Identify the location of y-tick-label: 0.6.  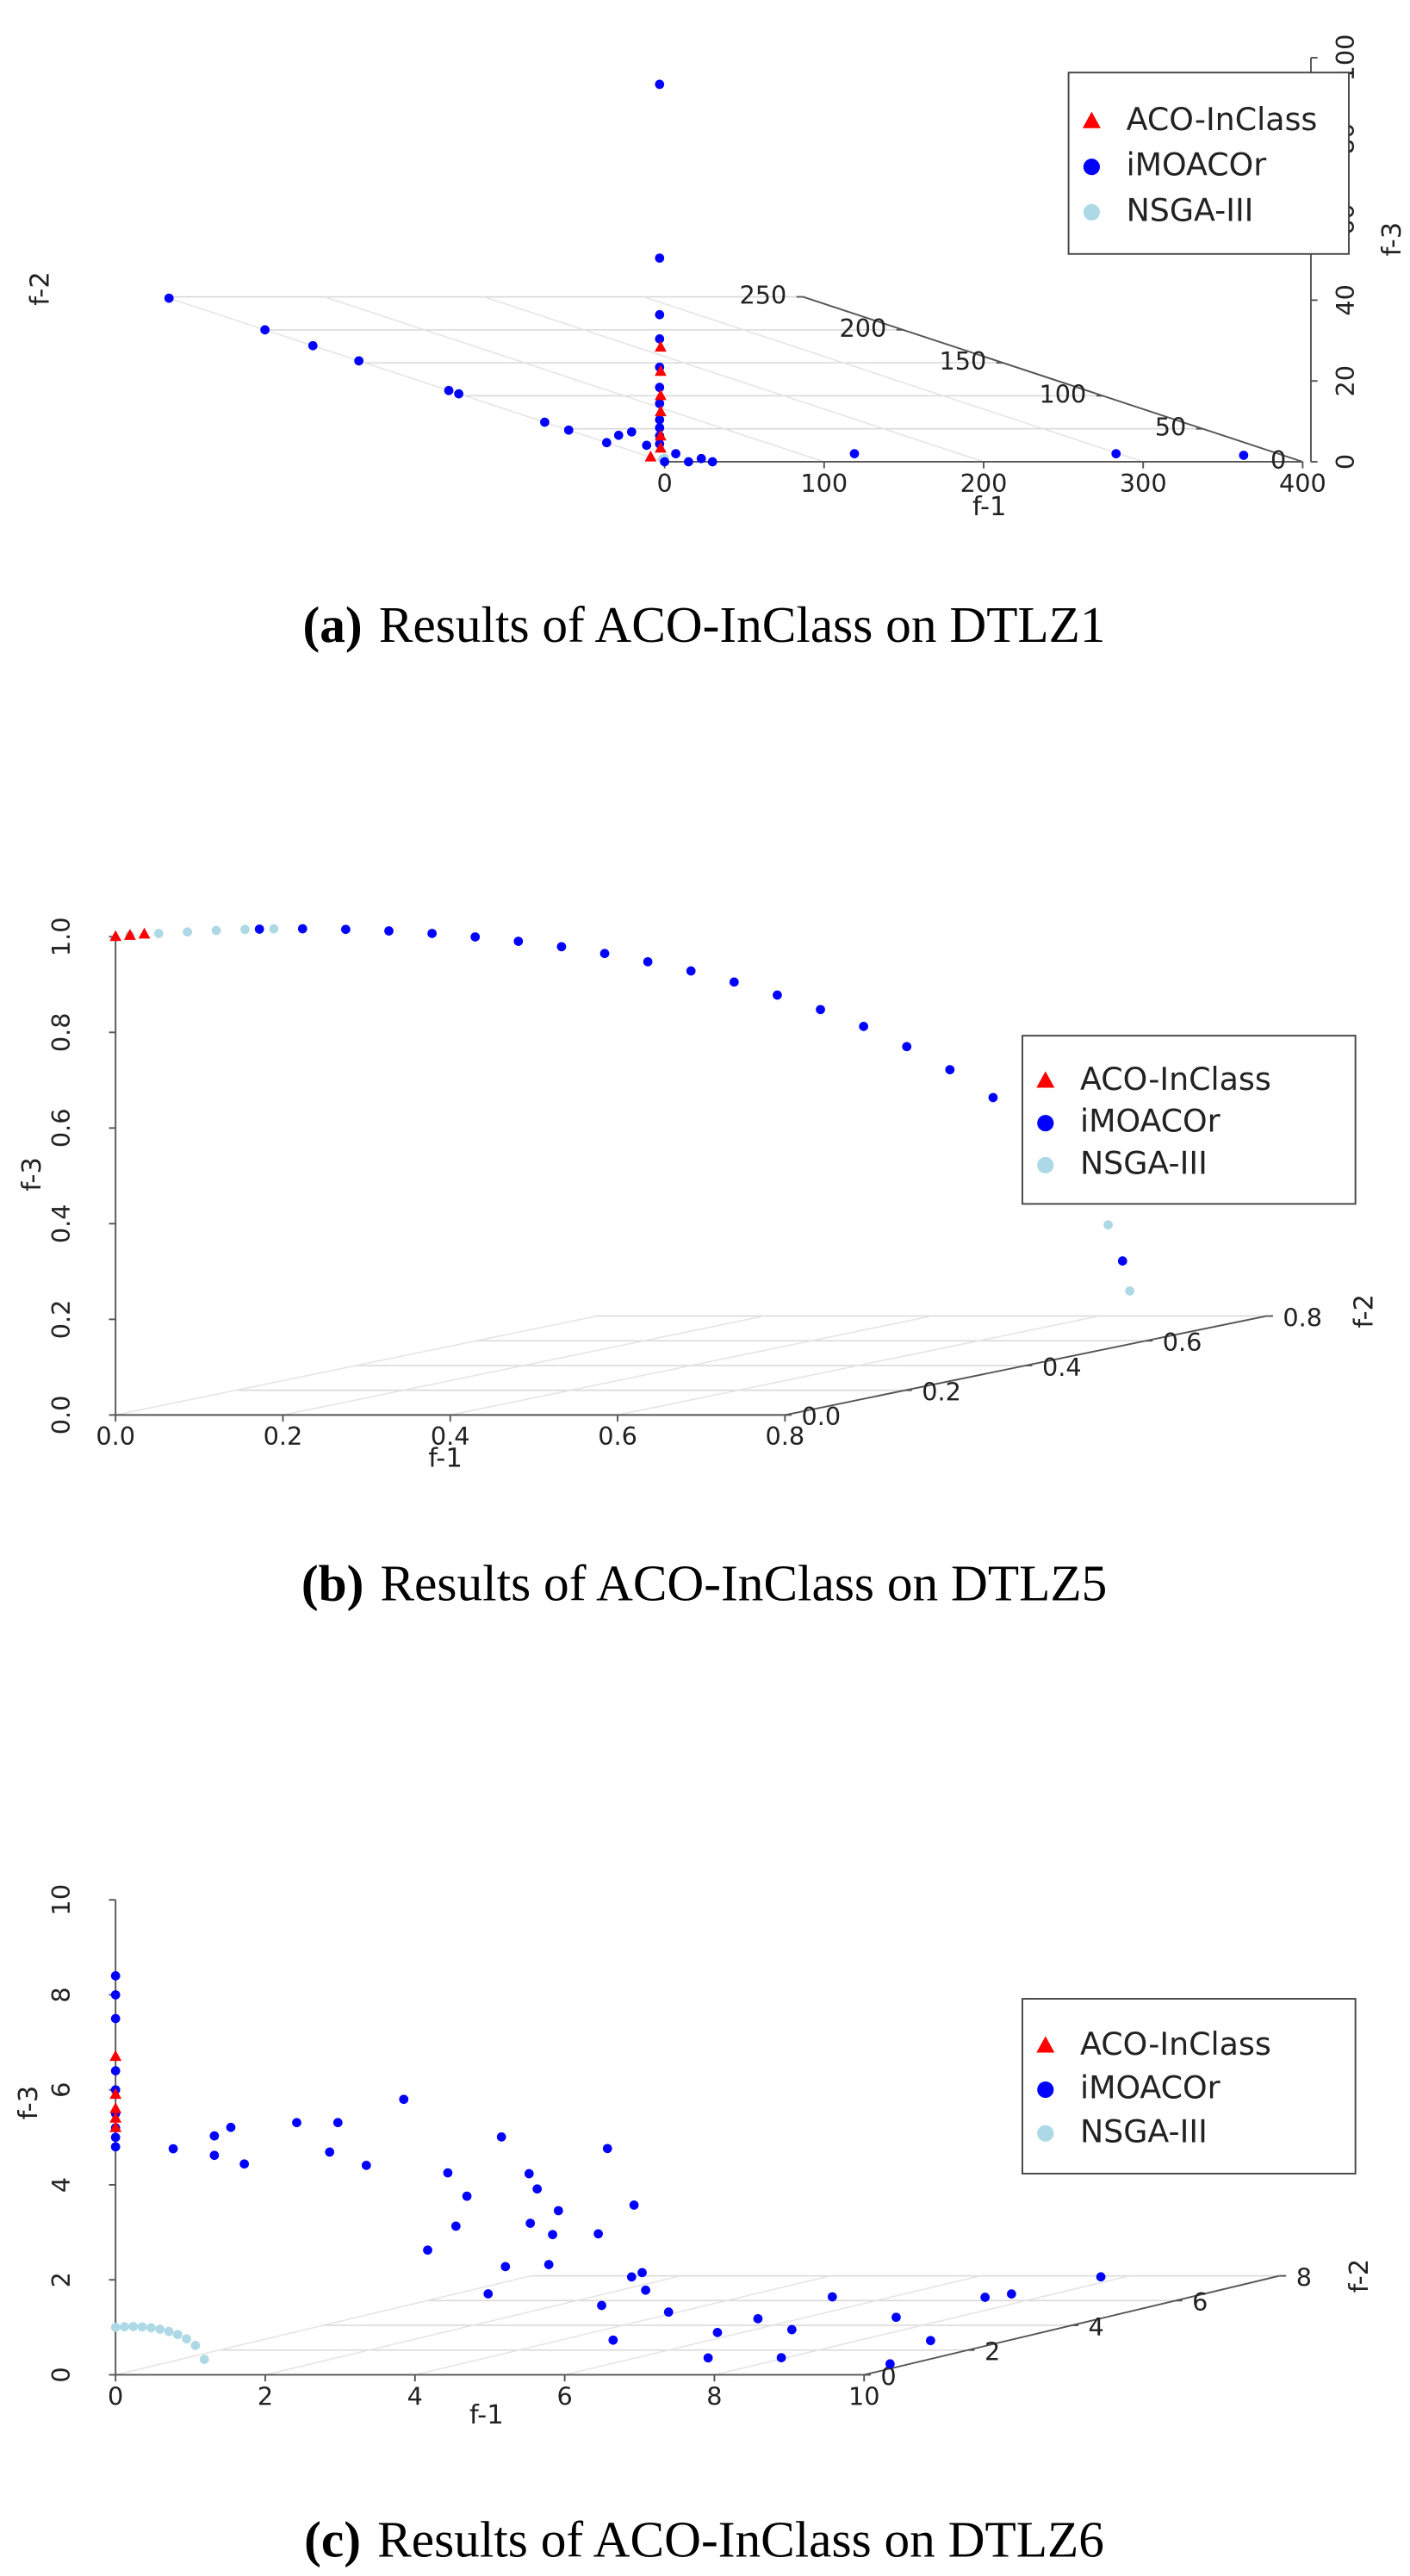
(1182, 1343).